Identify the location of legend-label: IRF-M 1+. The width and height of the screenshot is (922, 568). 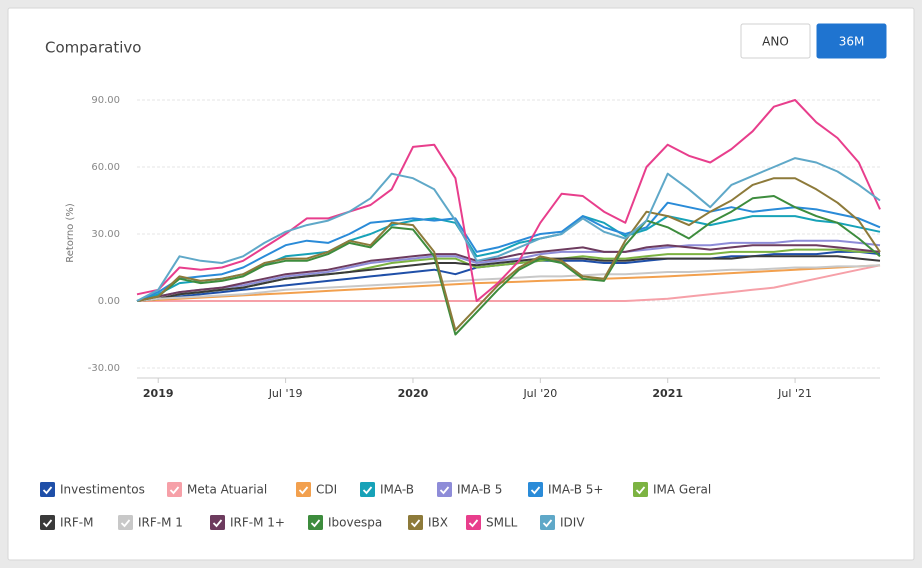
(257, 523).